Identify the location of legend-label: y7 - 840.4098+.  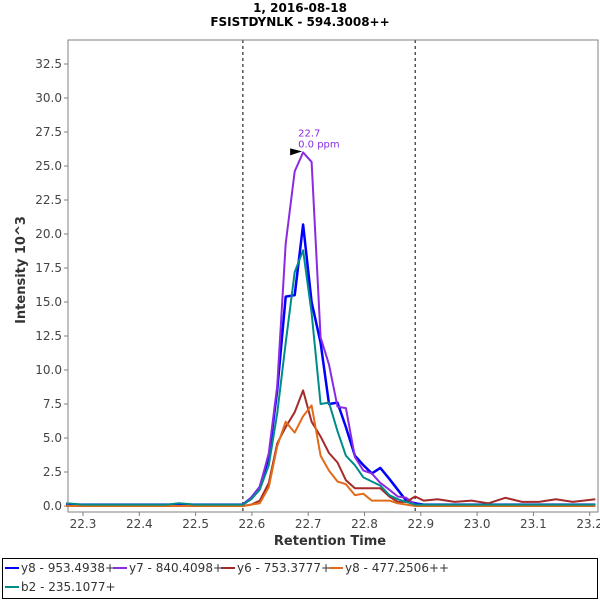
(176, 568).